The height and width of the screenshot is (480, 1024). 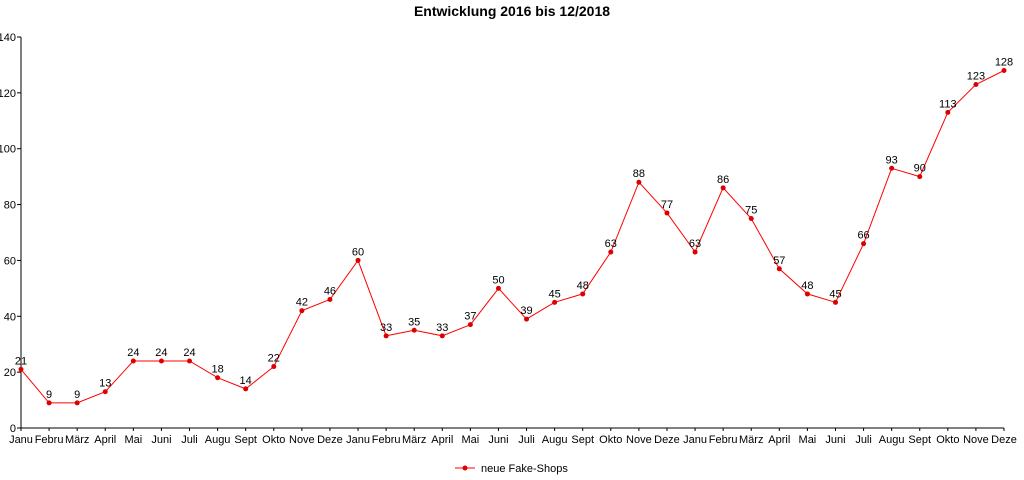 I want to click on y-tick-label: 60, so click(x=10, y=261).